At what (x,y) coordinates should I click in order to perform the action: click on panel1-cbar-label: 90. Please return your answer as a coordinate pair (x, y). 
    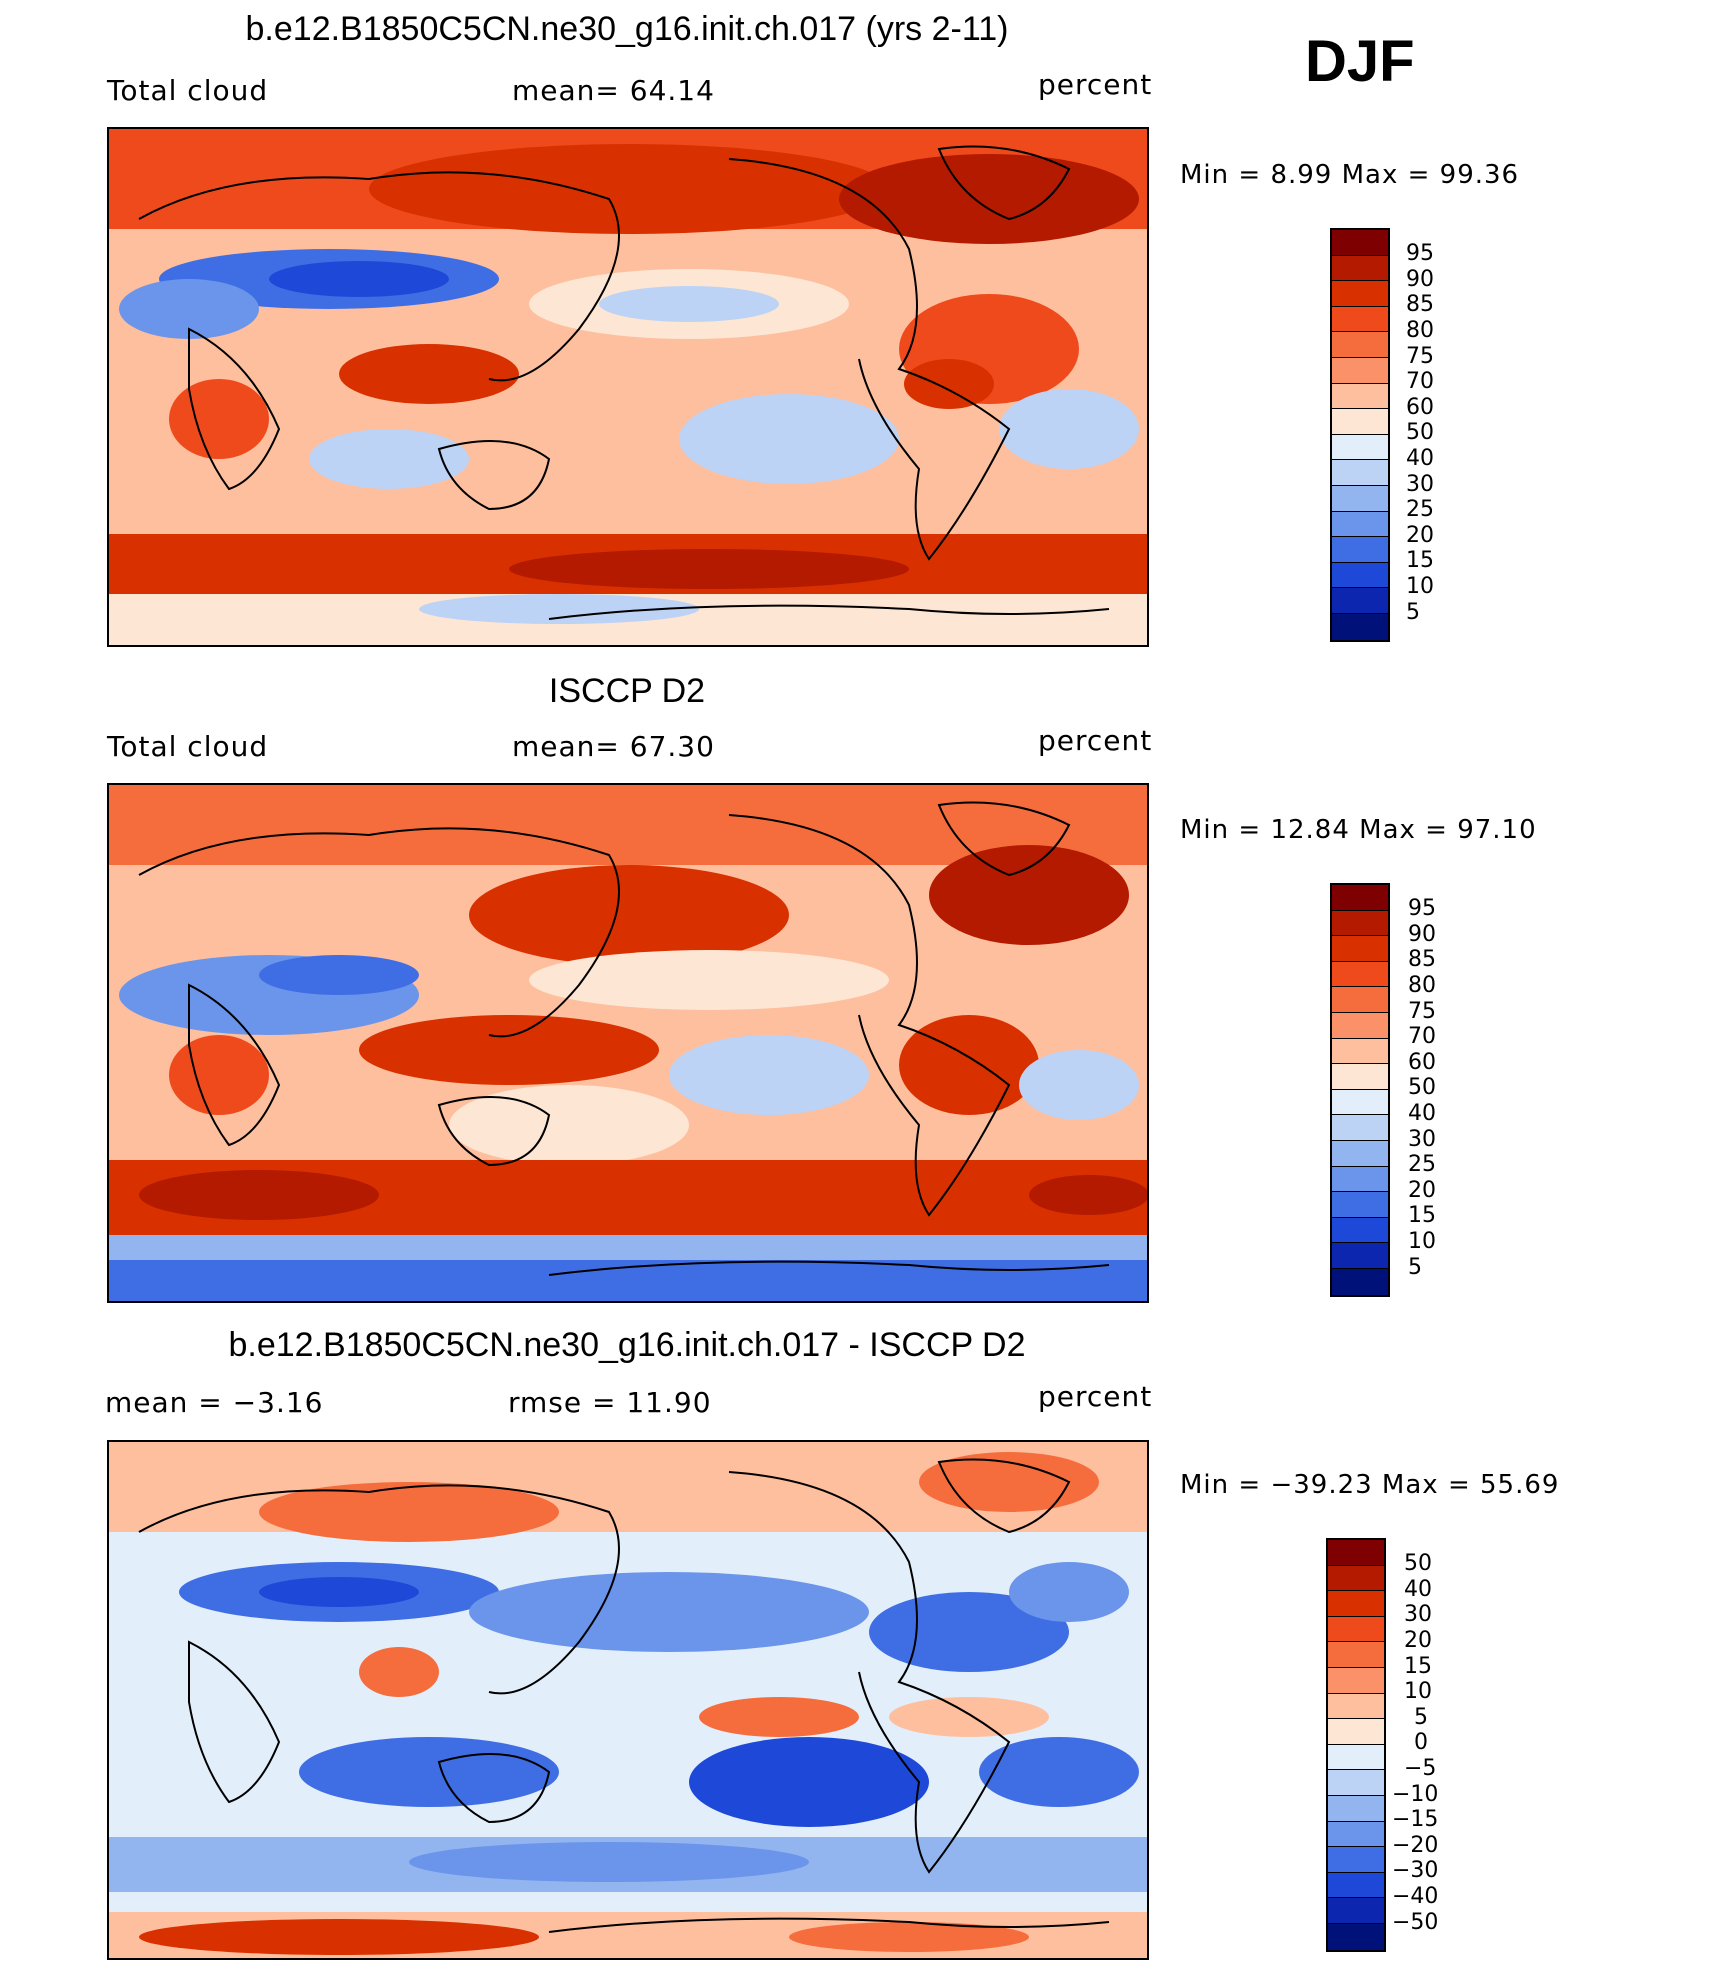
    Looking at the image, I should click on (1420, 279).